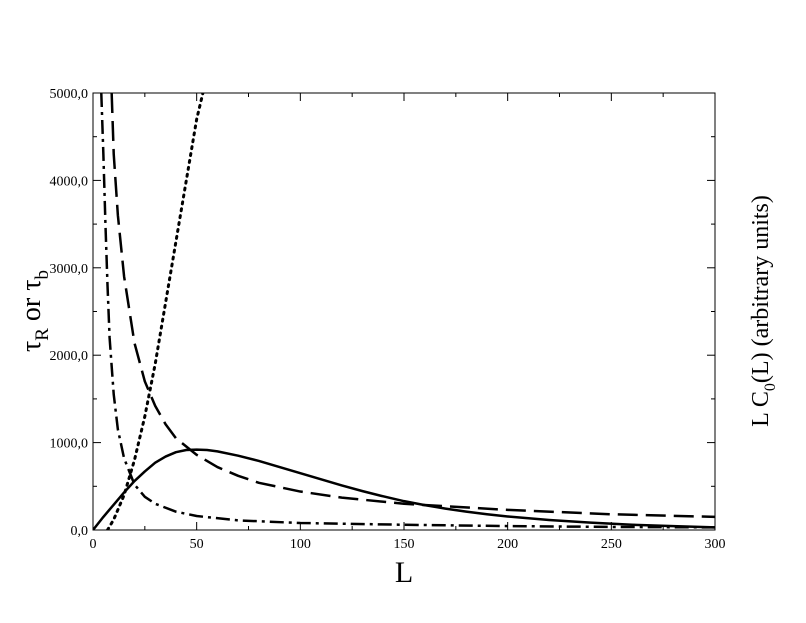  What do you see at coordinates (770, 387) in the screenshot?
I see `secondary-axis-title-sub: 0` at bounding box center [770, 387].